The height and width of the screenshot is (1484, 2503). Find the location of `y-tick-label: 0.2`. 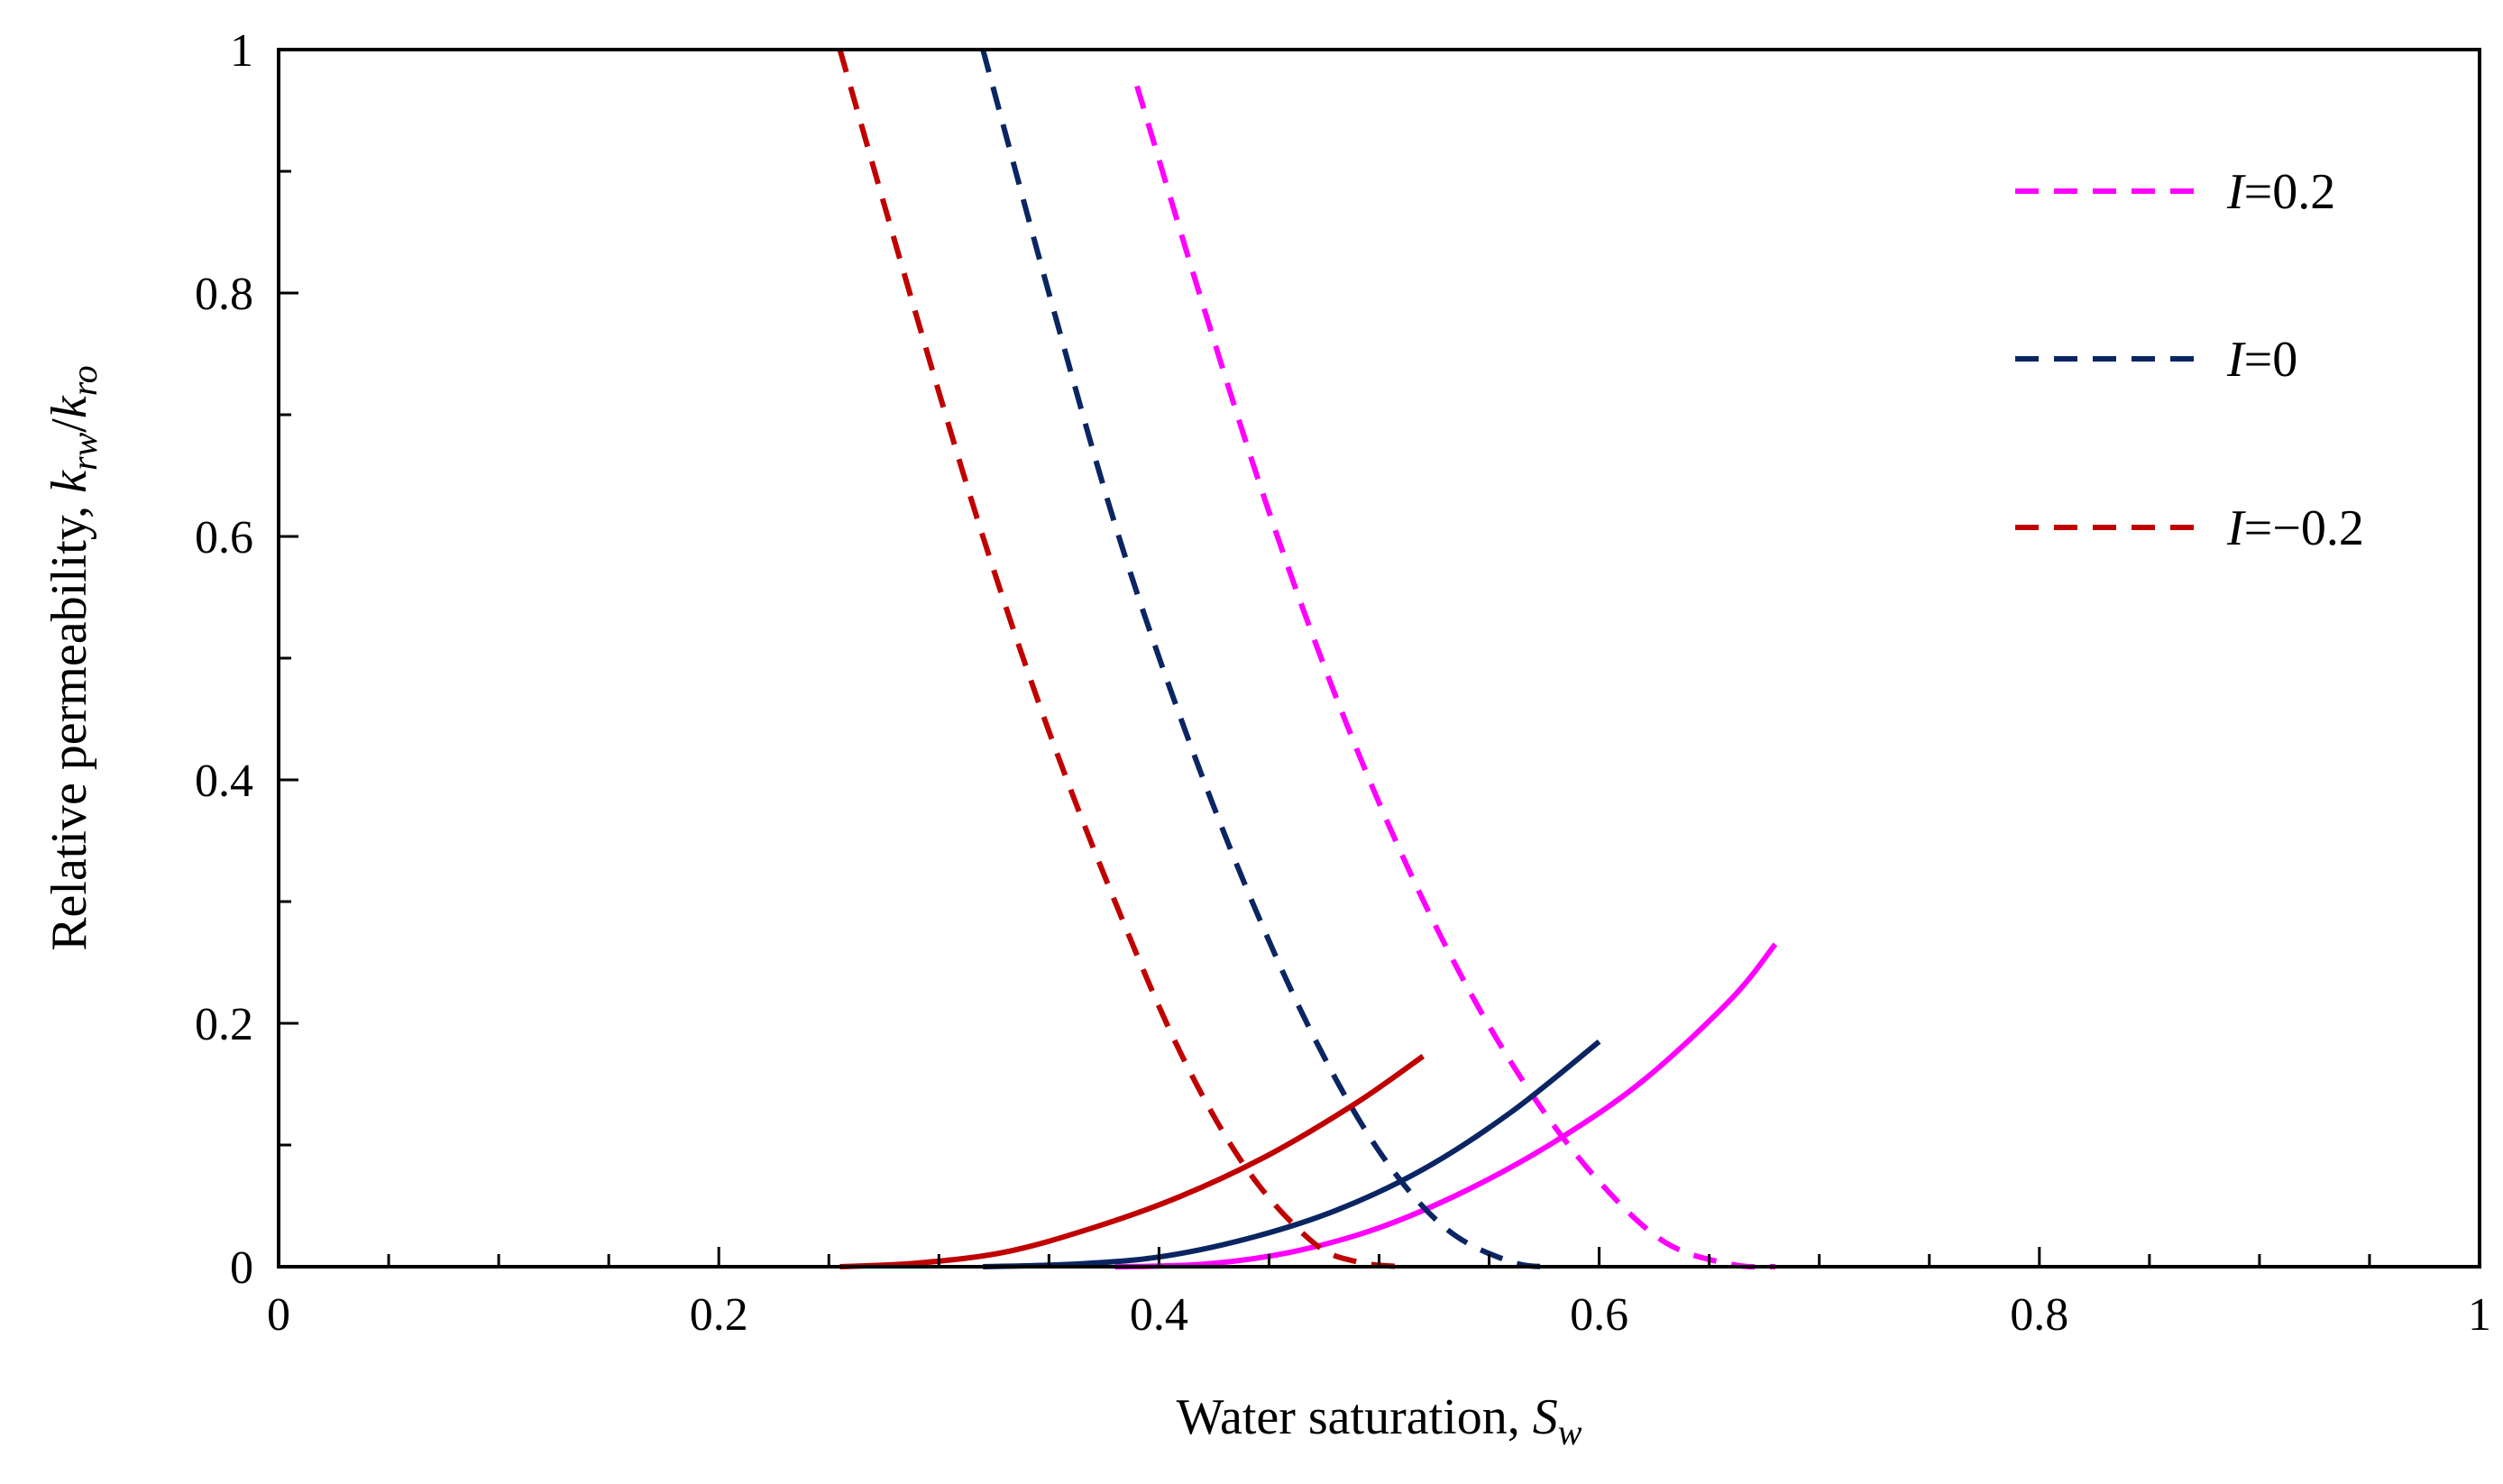

y-tick-label: 0.2 is located at coordinates (224, 1024).